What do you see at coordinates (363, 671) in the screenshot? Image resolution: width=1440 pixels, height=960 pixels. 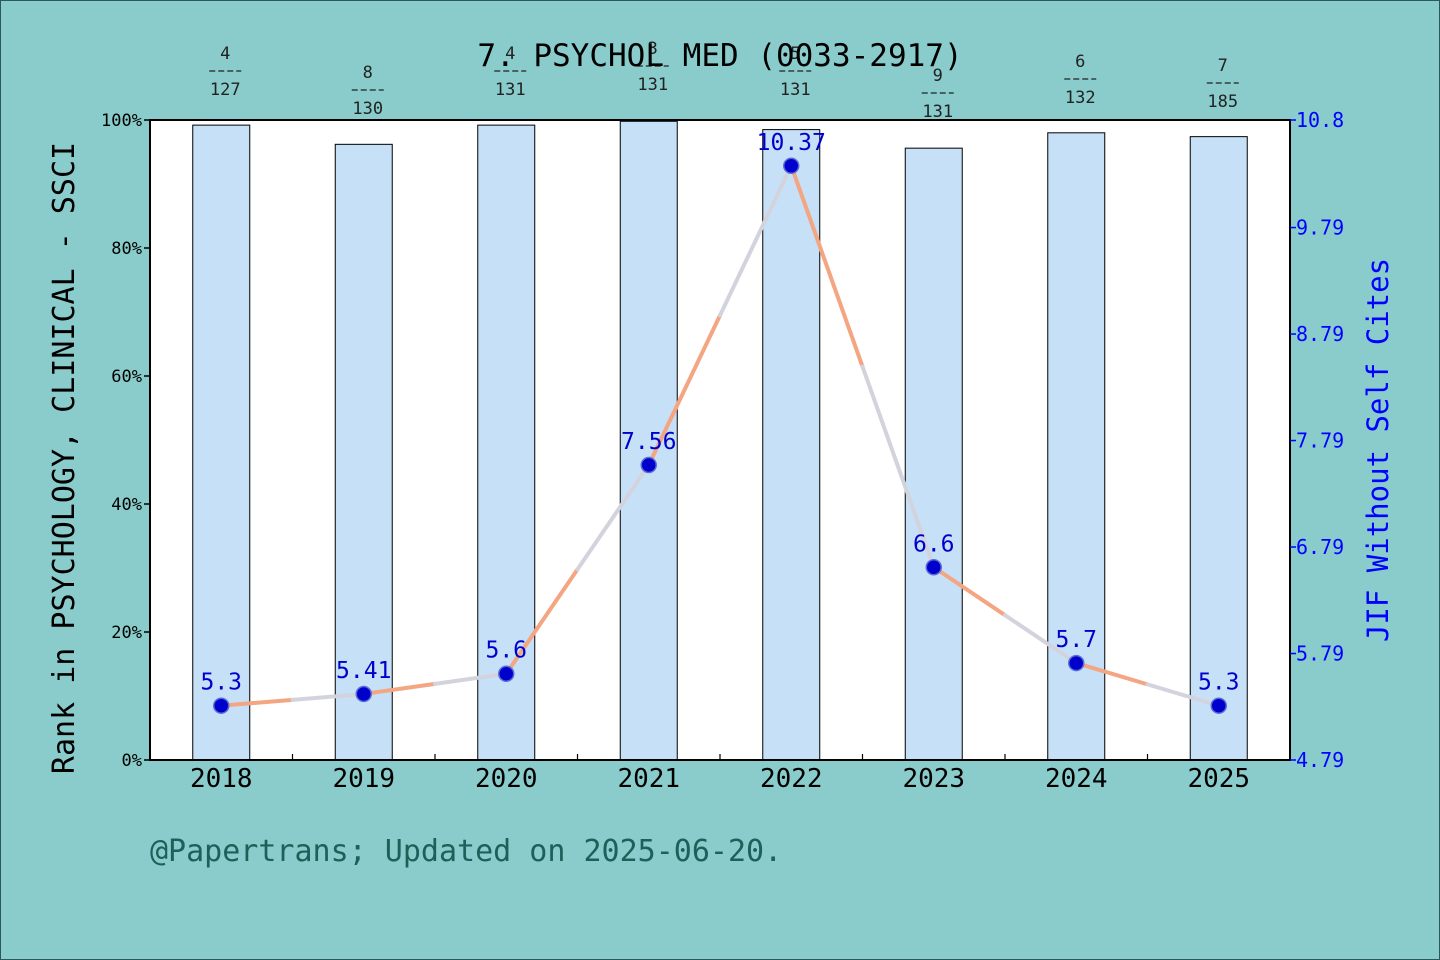 I see `value-label-2019: 5.41` at bounding box center [363, 671].